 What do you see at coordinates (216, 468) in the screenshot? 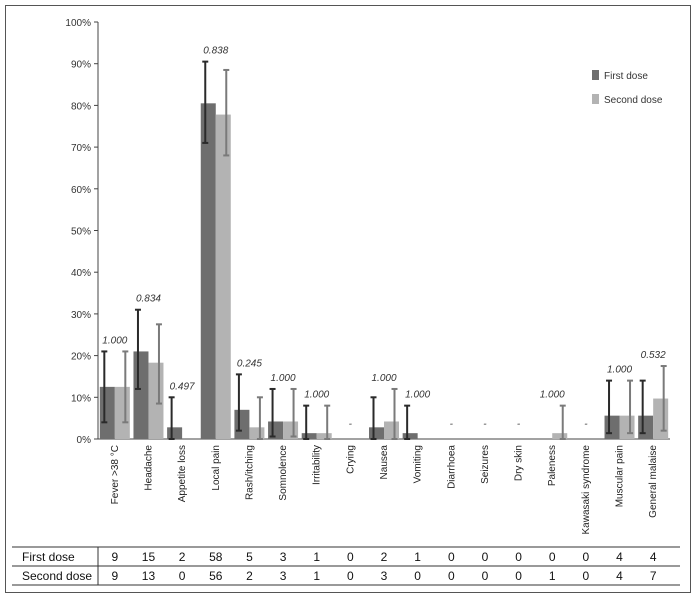
I see `category-label: Local pain` at bounding box center [216, 468].